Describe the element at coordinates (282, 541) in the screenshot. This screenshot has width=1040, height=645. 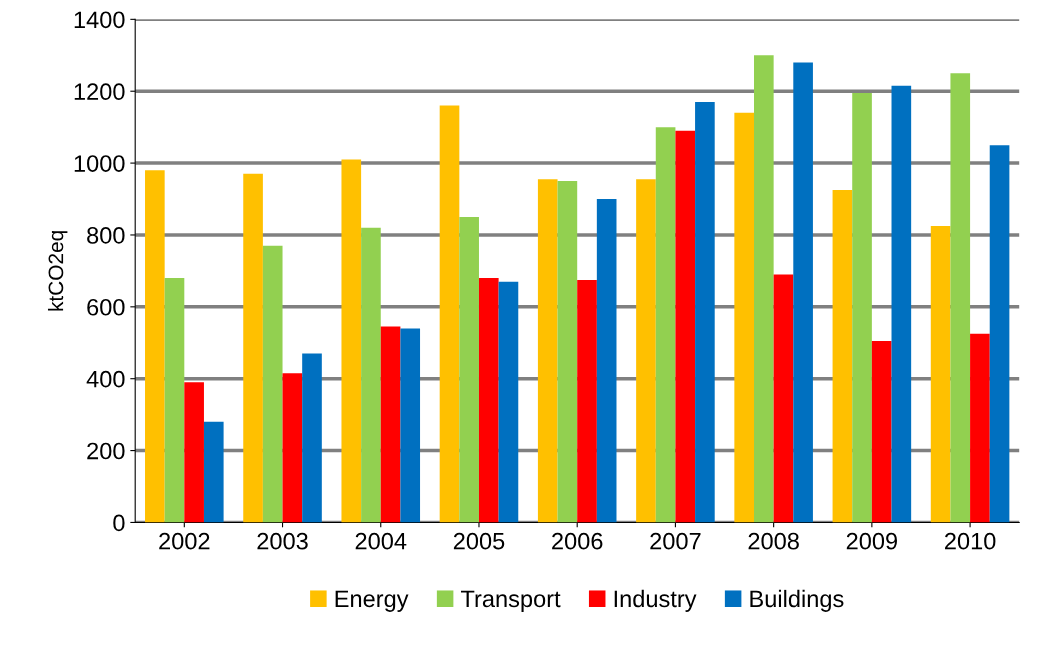
I see `x-tick-label: 2003` at that location.